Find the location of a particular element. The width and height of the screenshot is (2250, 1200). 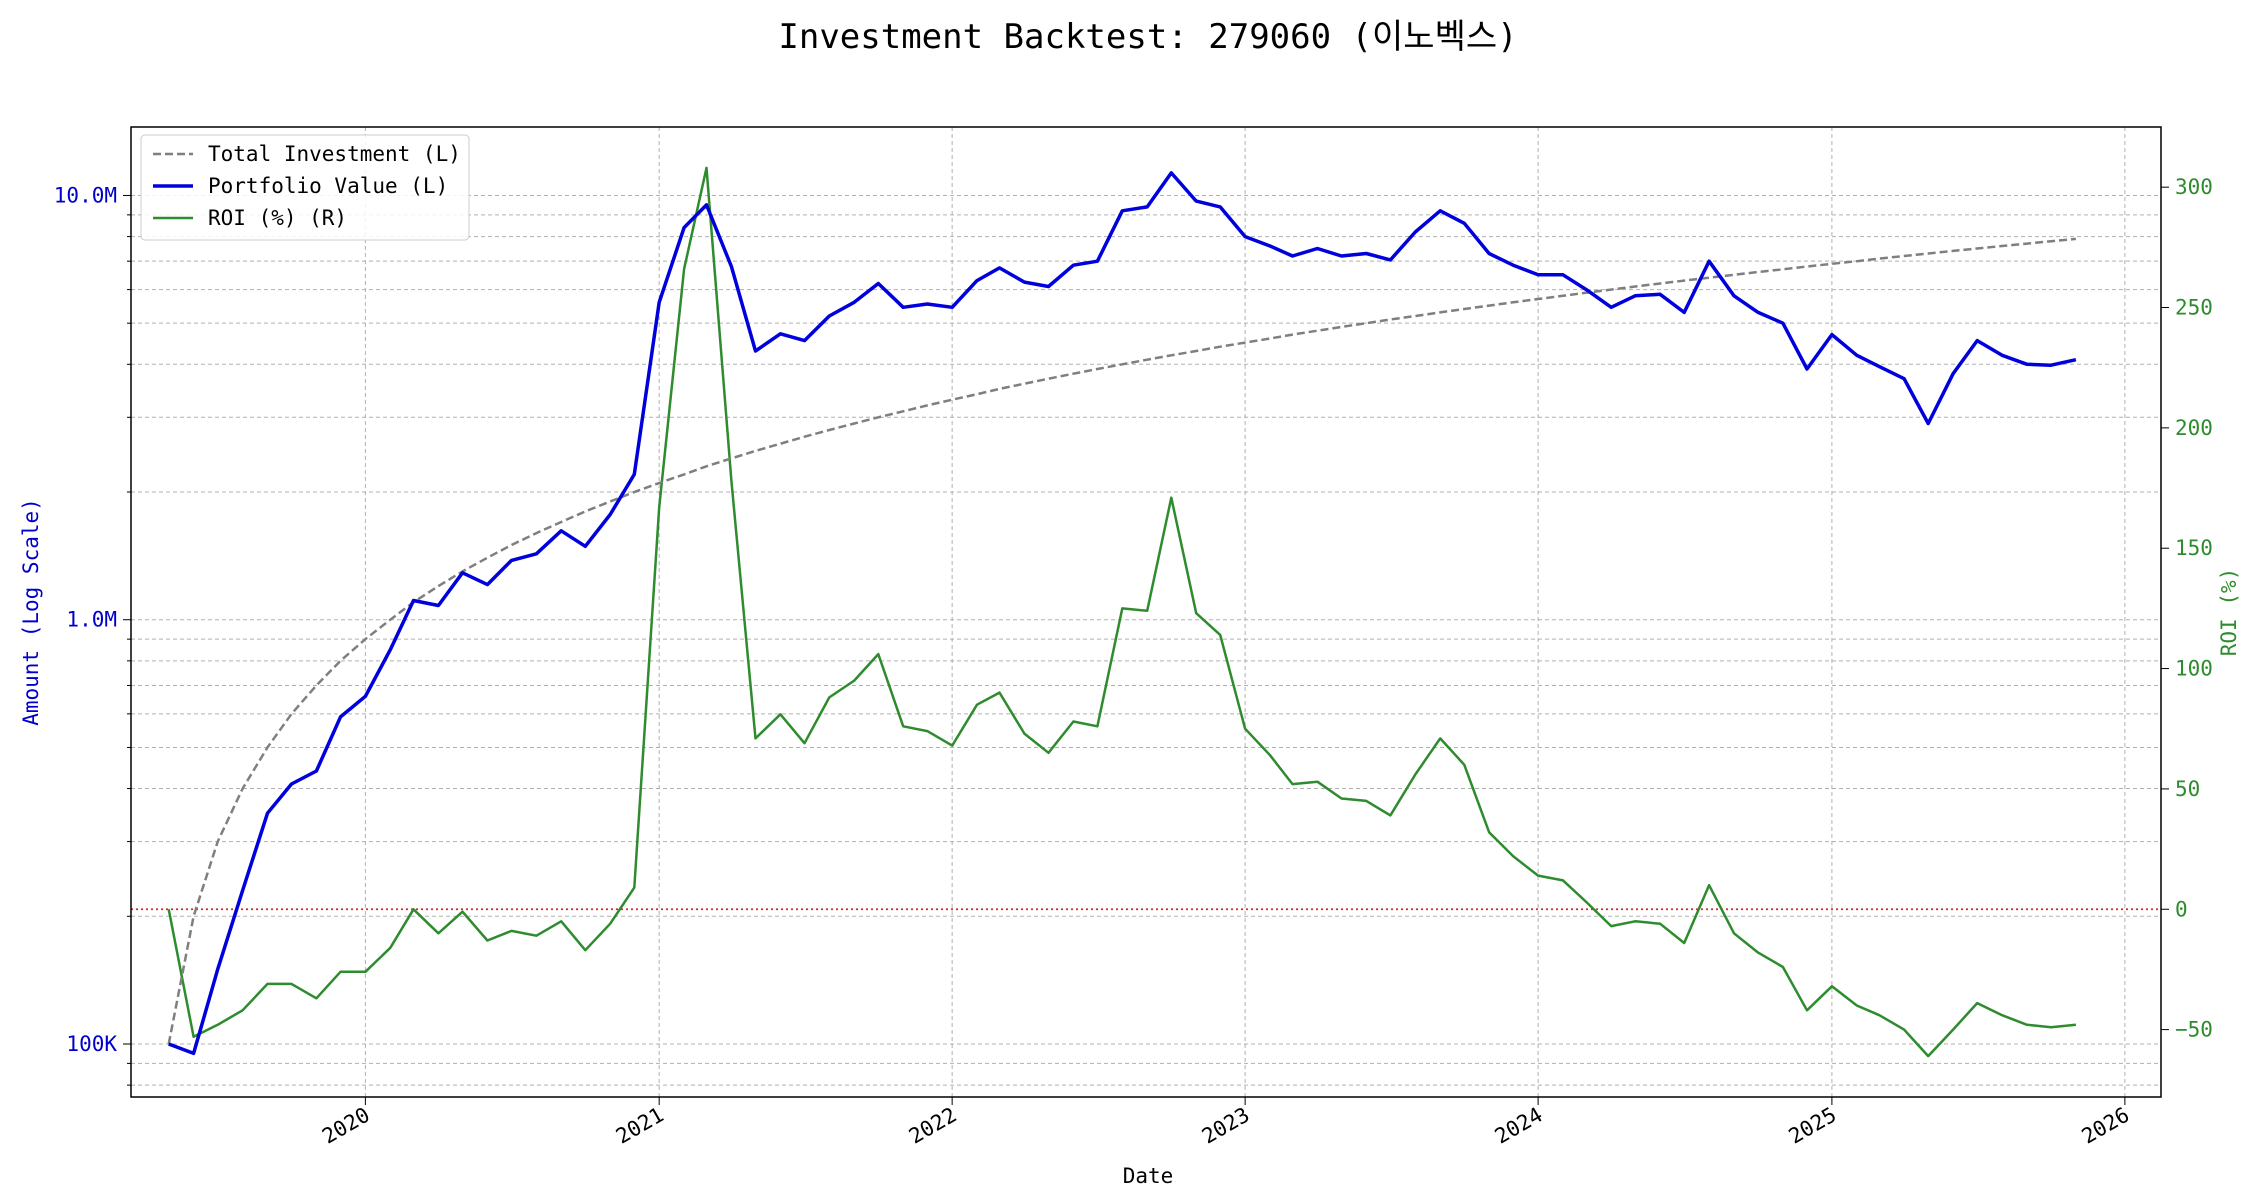

legend-label-portfolio-value: Portfolio Value (L) is located at coordinates (328, 186).